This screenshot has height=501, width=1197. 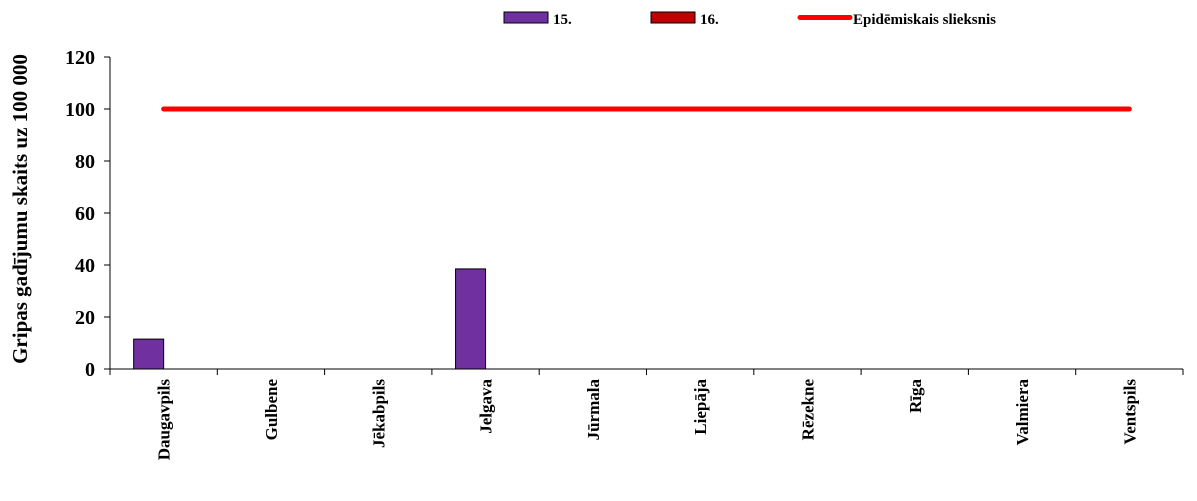 I want to click on x-tick-label: Jūrmala, so click(x=593, y=410).